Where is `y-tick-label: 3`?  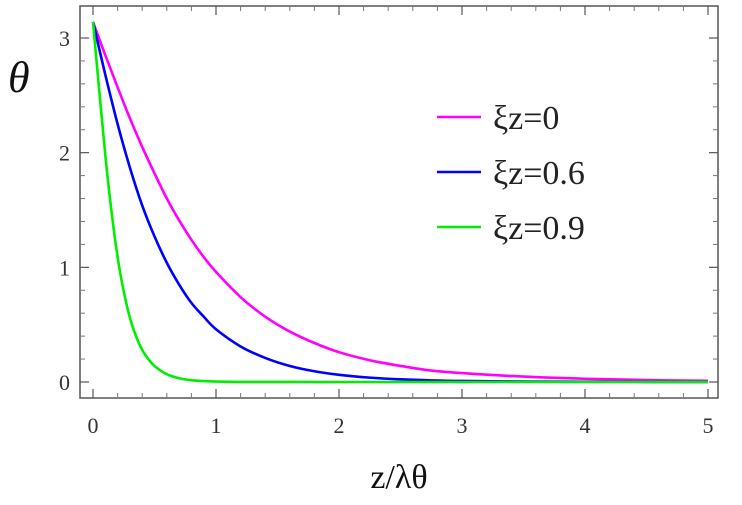
y-tick-label: 3 is located at coordinates (64, 38).